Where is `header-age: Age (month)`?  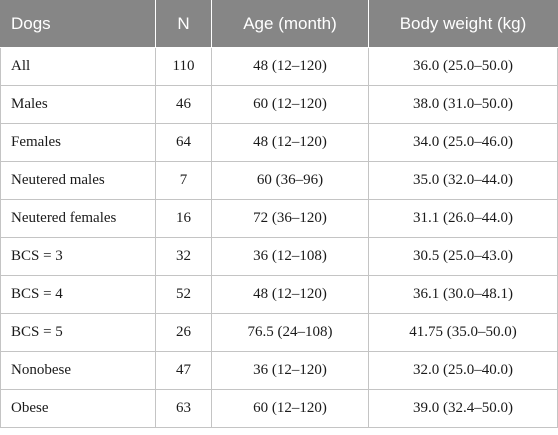
header-age: Age (month) is located at coordinates (290, 24).